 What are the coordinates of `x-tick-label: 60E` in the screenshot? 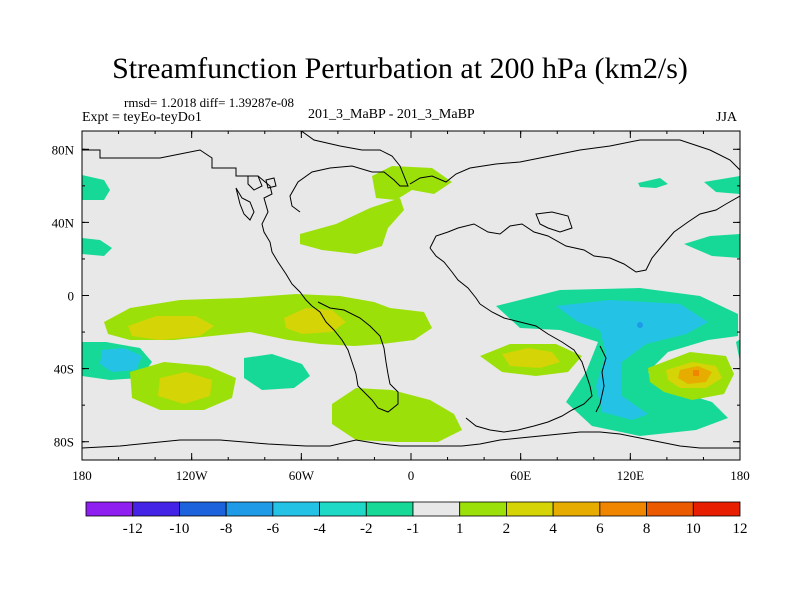 It's located at (520, 475).